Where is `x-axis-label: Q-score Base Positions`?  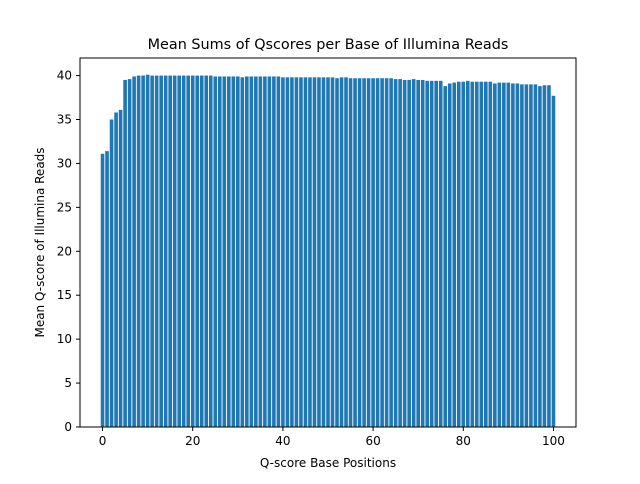 x-axis-label: Q-score Base Positions is located at coordinates (328, 463).